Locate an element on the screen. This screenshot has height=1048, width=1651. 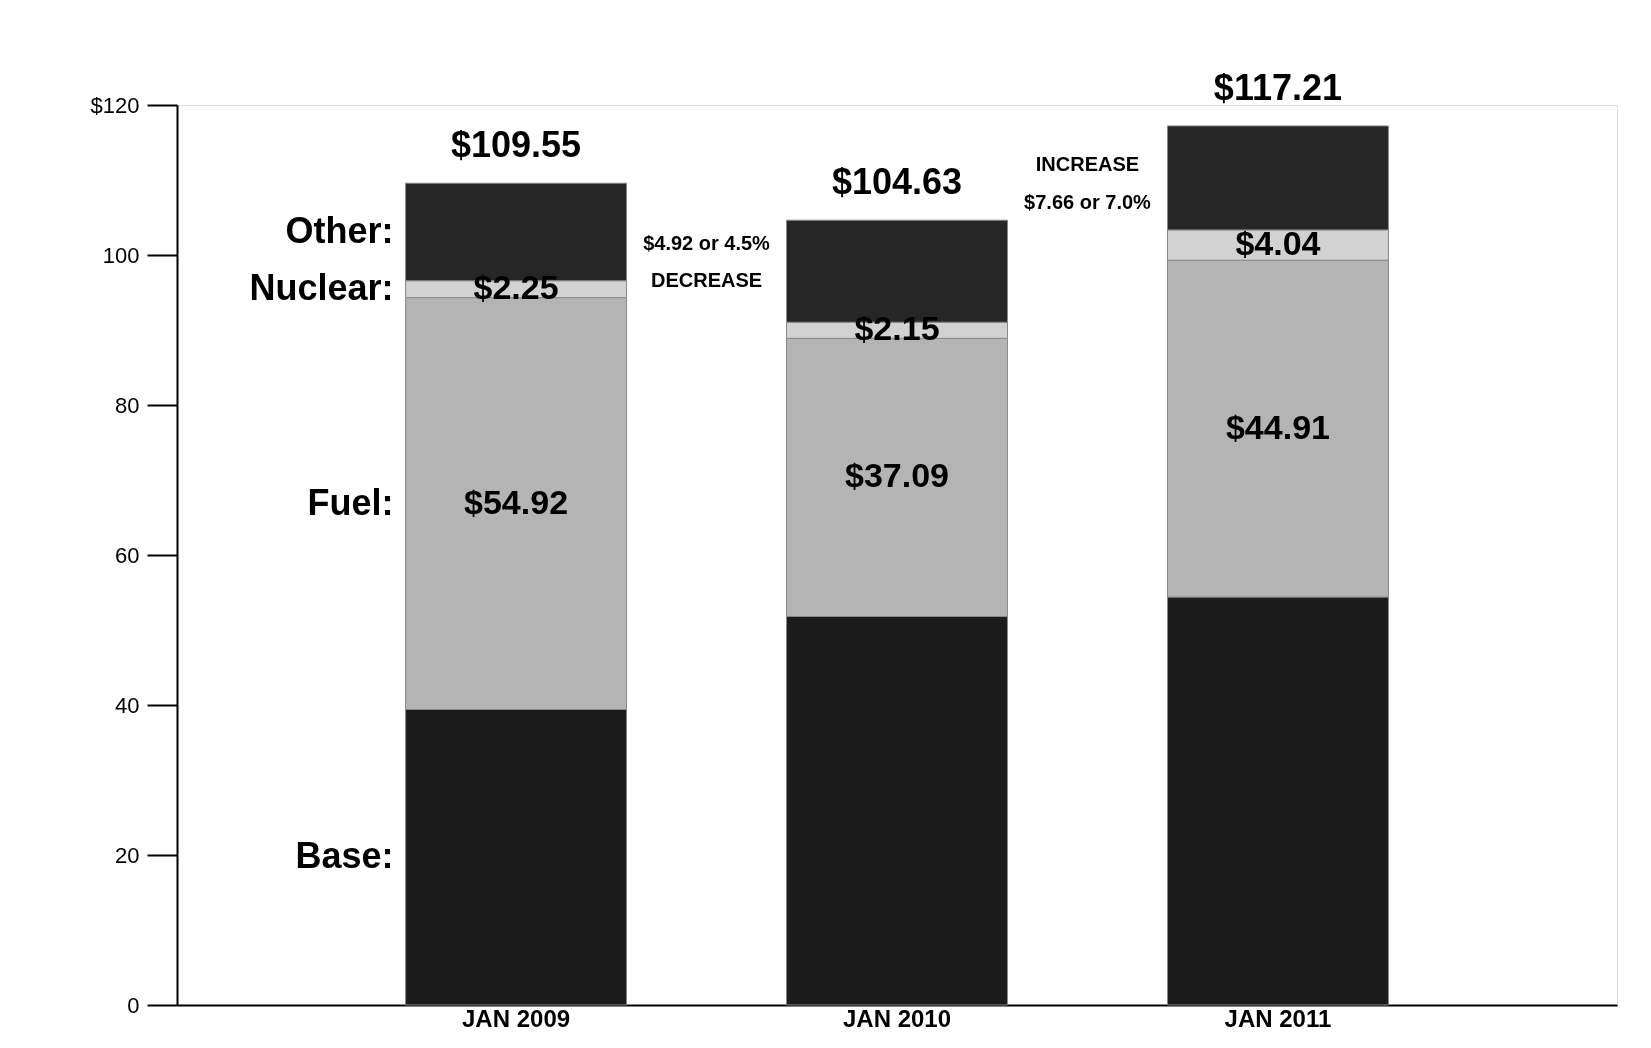
series-label: Nuclear: is located at coordinates (321, 288).